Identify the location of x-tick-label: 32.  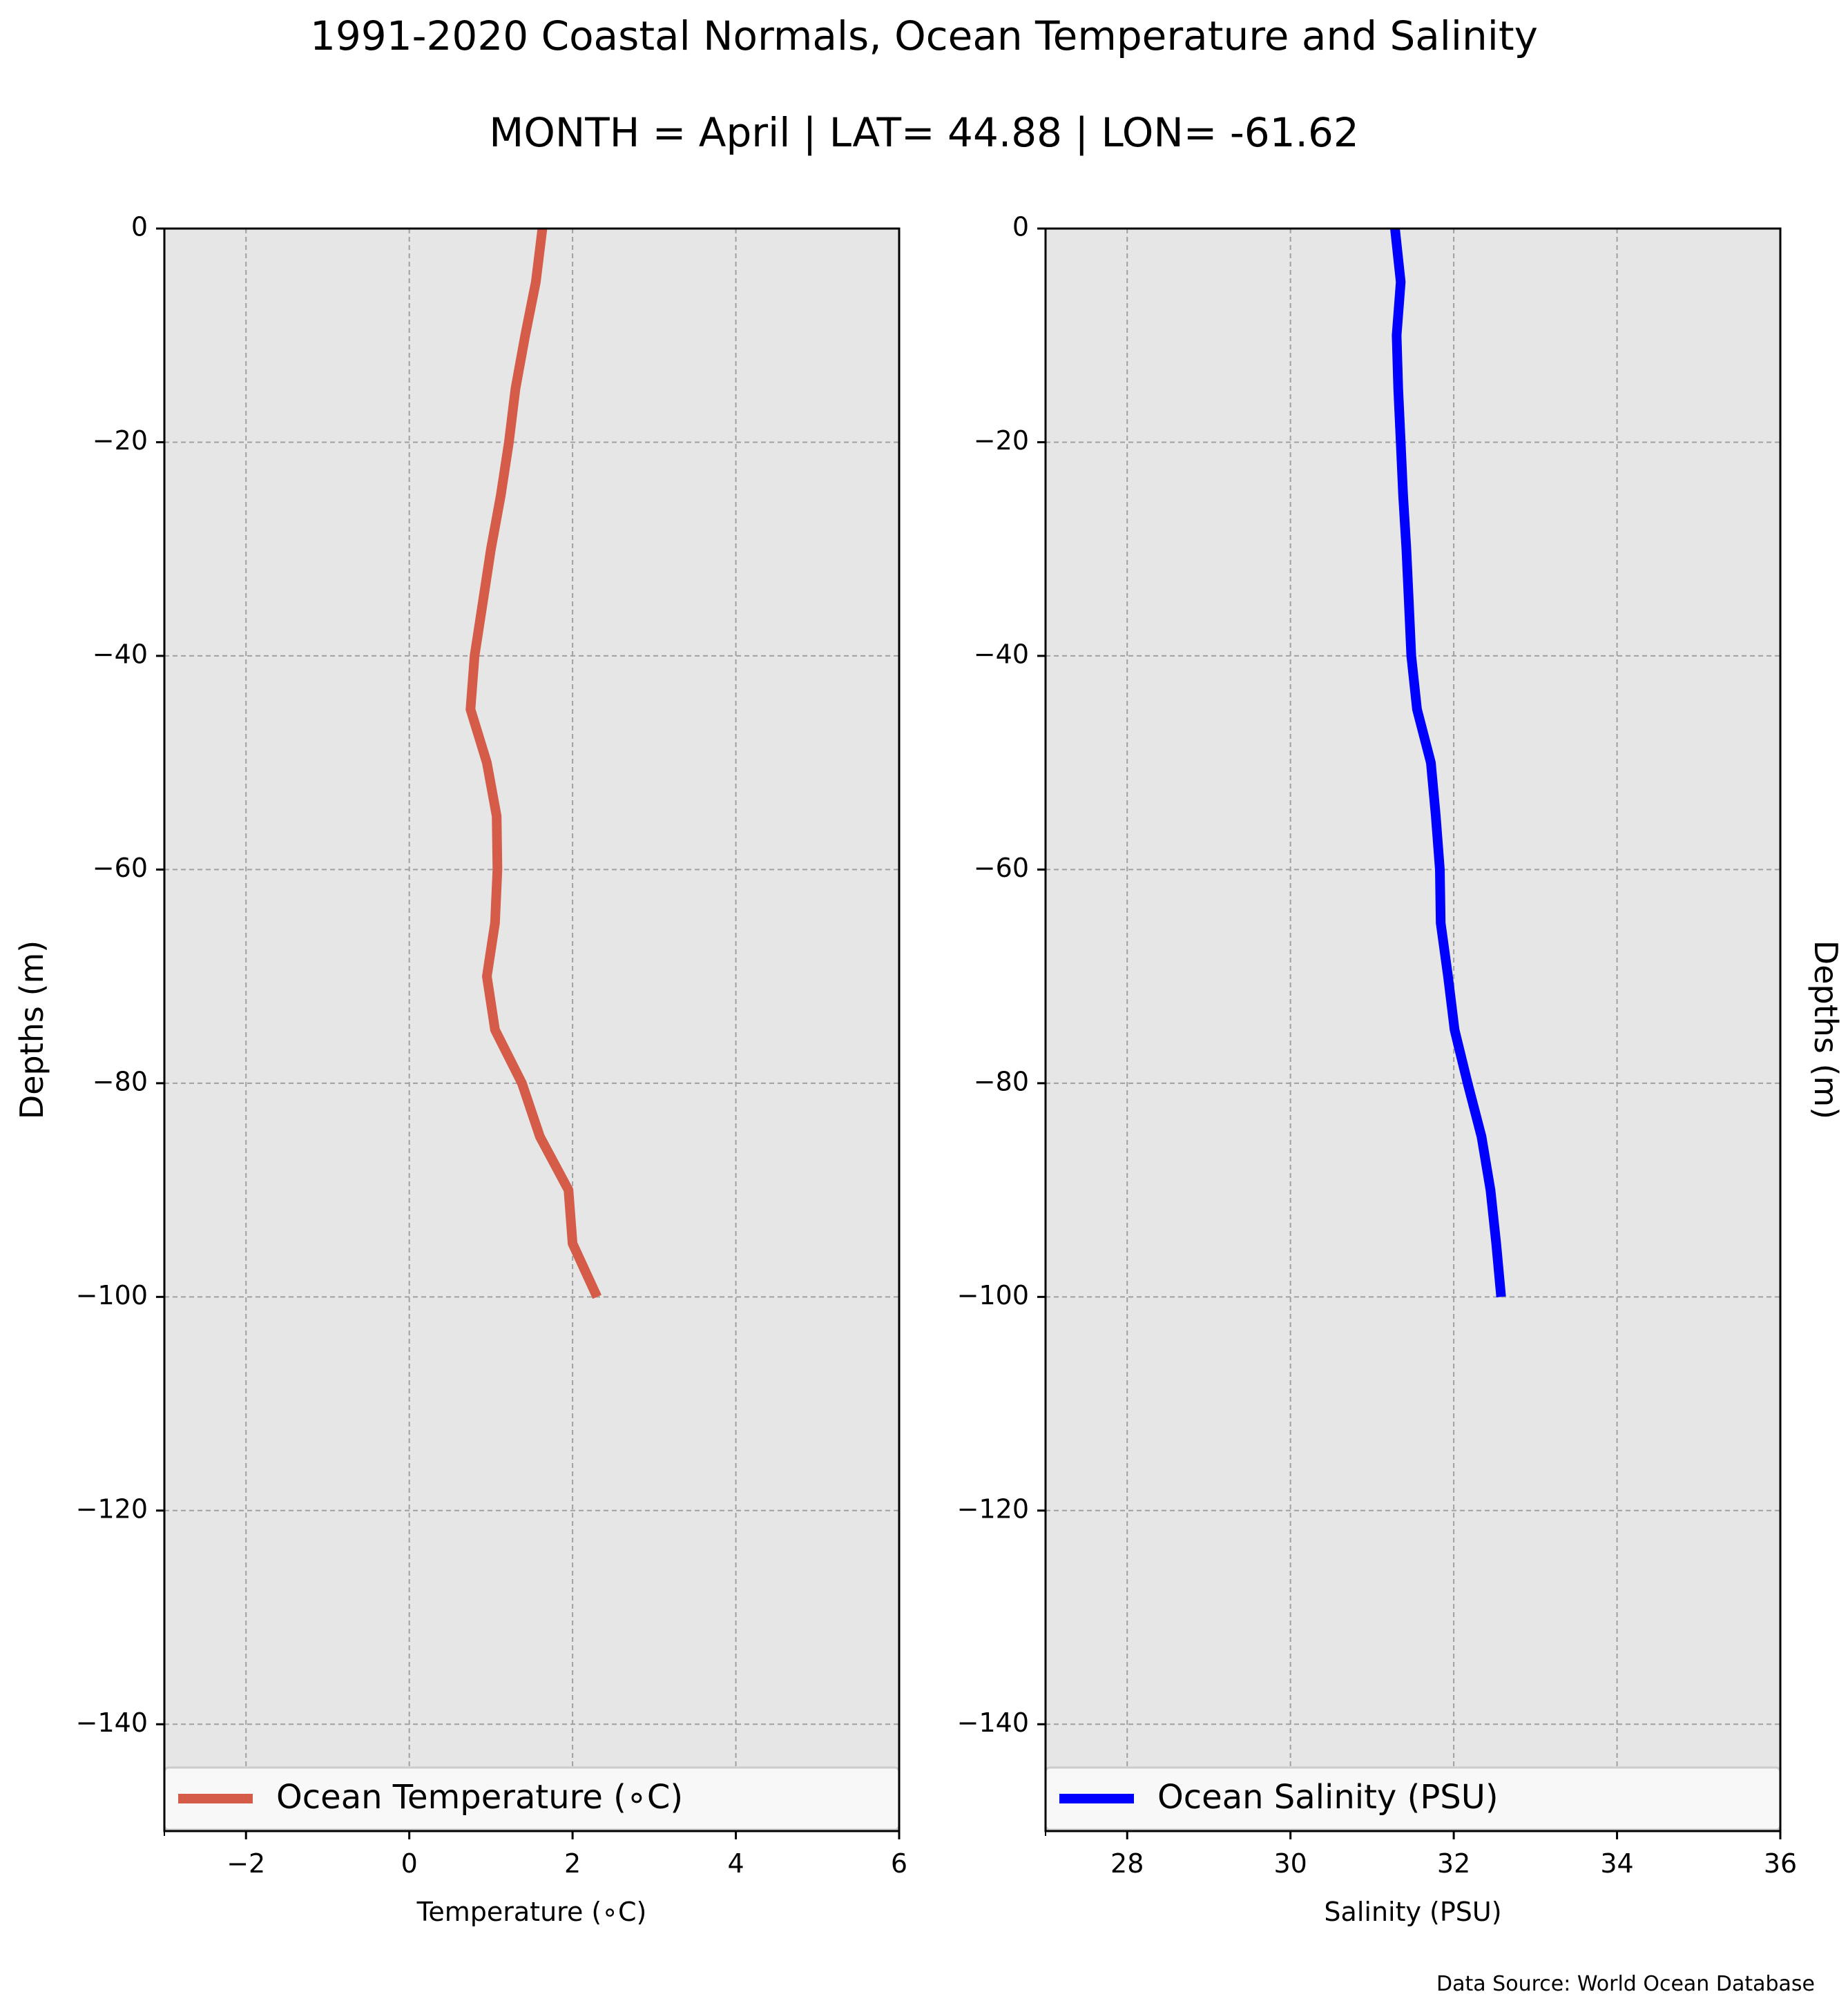
(1453, 1863).